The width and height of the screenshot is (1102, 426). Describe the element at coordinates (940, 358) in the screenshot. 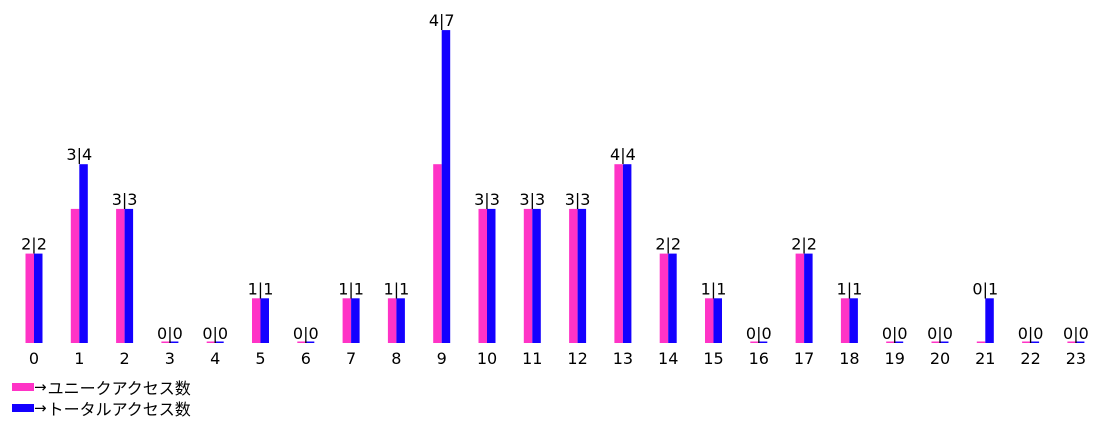

I see `x-tick-label-20: 20` at that location.